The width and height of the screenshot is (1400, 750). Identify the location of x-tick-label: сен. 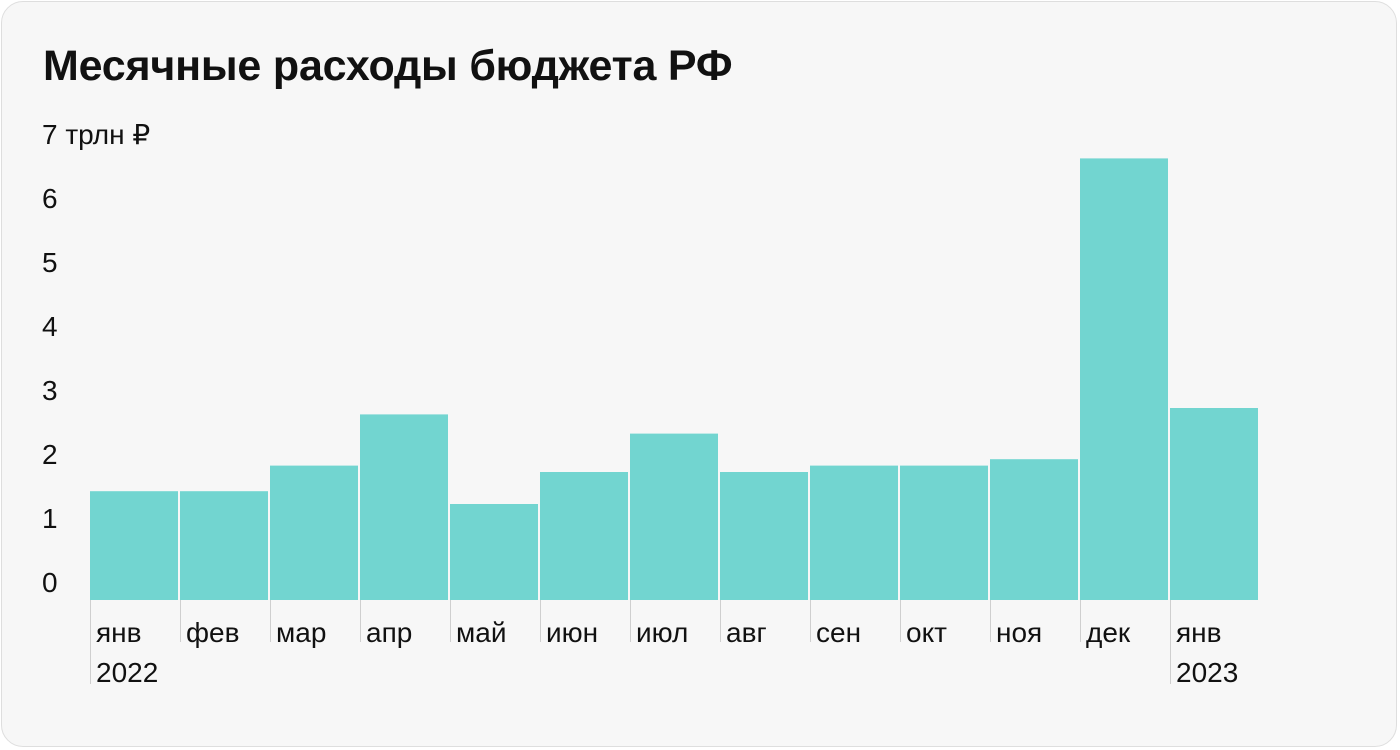
(838, 632).